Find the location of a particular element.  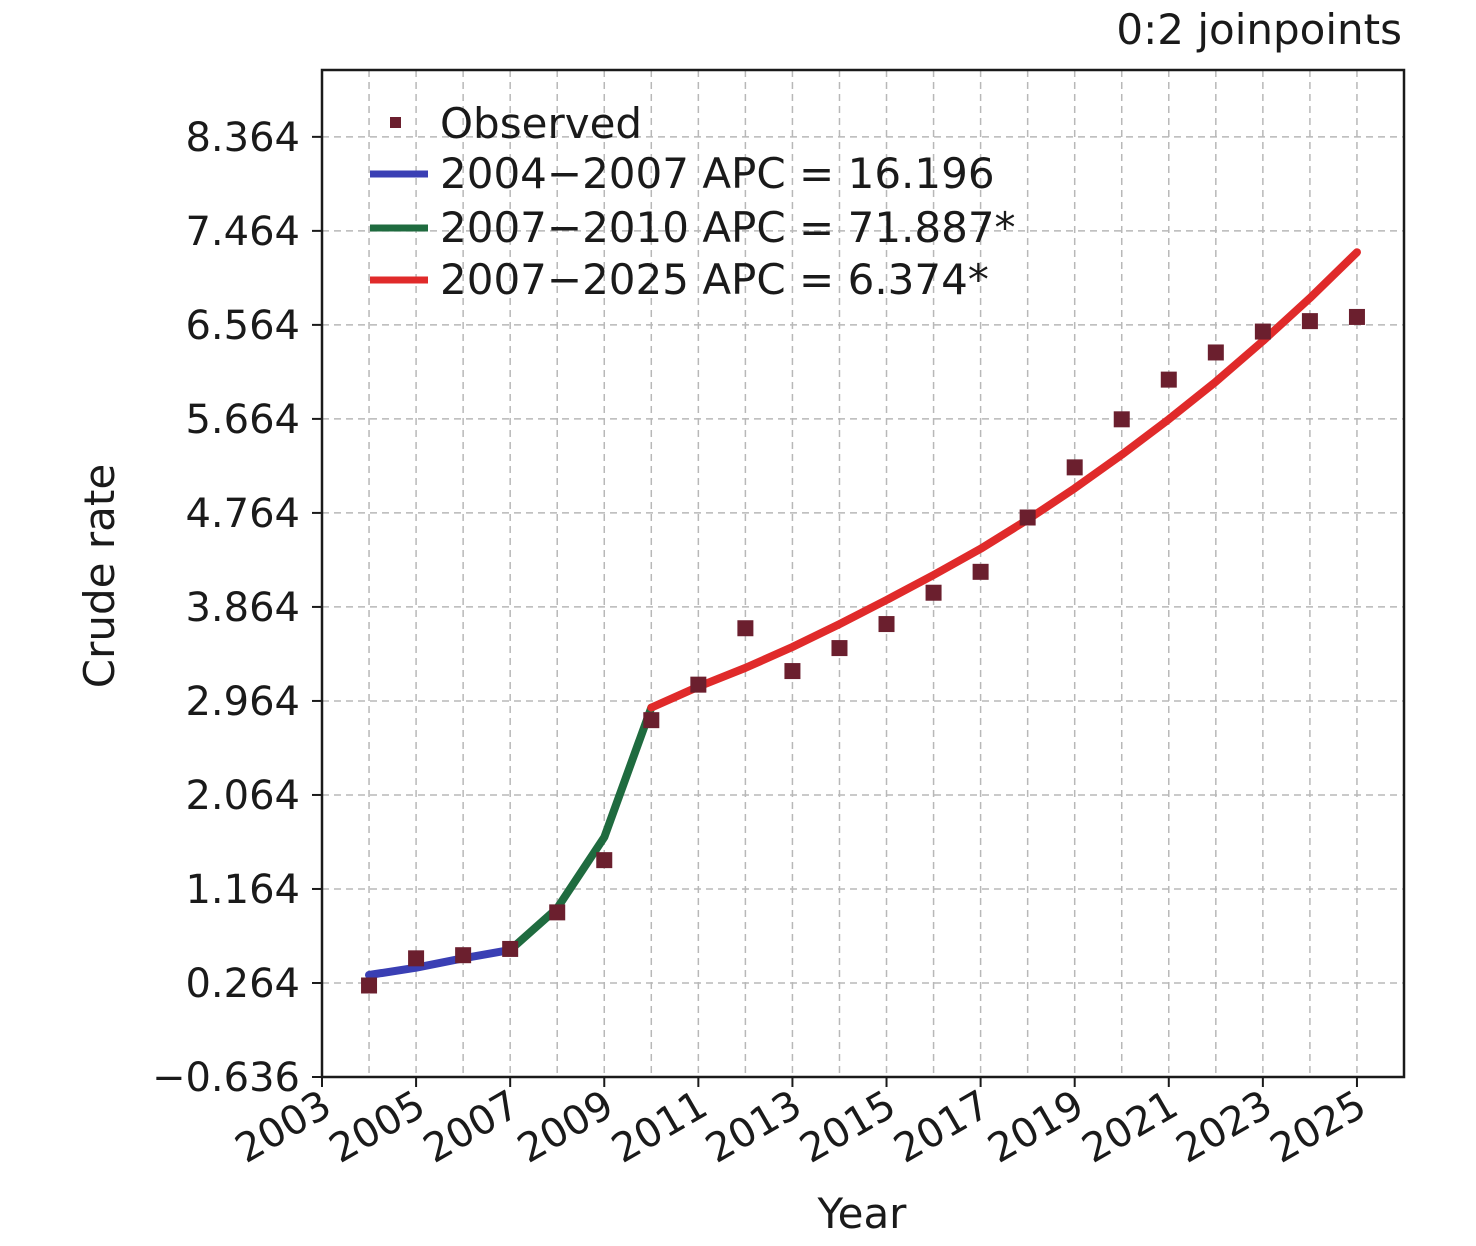

x-tick-label: 2013 is located at coordinates (753, 1127).